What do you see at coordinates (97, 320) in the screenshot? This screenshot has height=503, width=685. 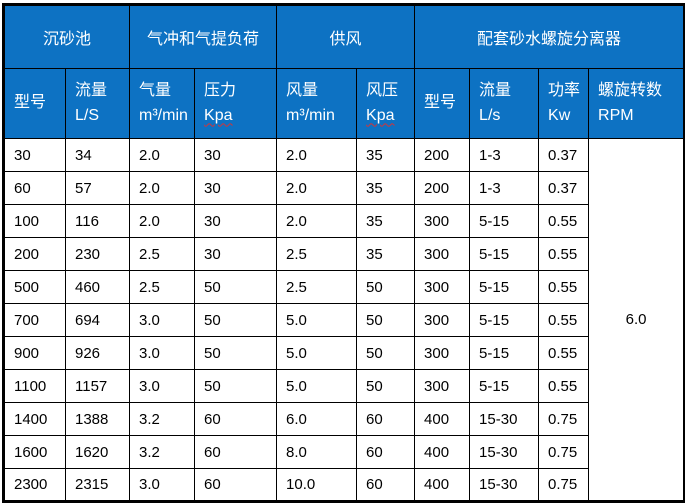 I see `cell: 694` at bounding box center [97, 320].